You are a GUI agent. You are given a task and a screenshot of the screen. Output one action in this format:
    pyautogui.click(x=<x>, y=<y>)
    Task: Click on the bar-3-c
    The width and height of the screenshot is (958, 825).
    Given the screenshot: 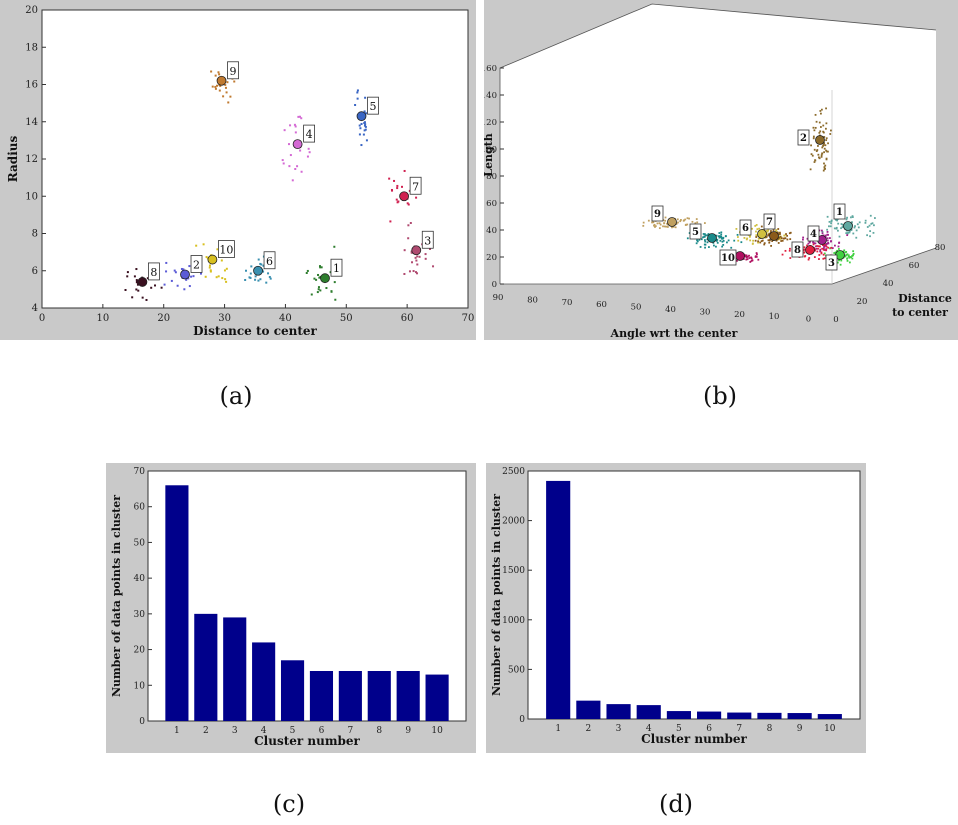 What is the action you would take?
    pyautogui.click(x=235, y=669)
    